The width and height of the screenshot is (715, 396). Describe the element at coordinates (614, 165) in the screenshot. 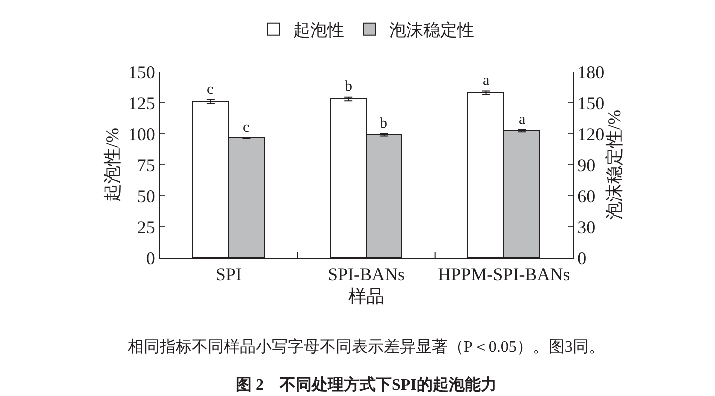

I see `y2-axis-title: 泡沫稳定性/%` at that location.